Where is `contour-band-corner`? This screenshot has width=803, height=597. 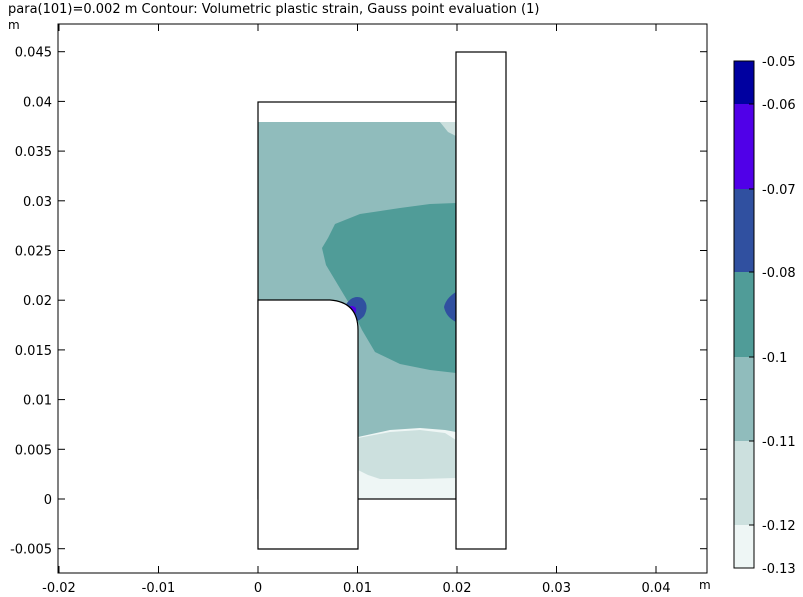 contour-band-corner is located at coordinates (448, 129).